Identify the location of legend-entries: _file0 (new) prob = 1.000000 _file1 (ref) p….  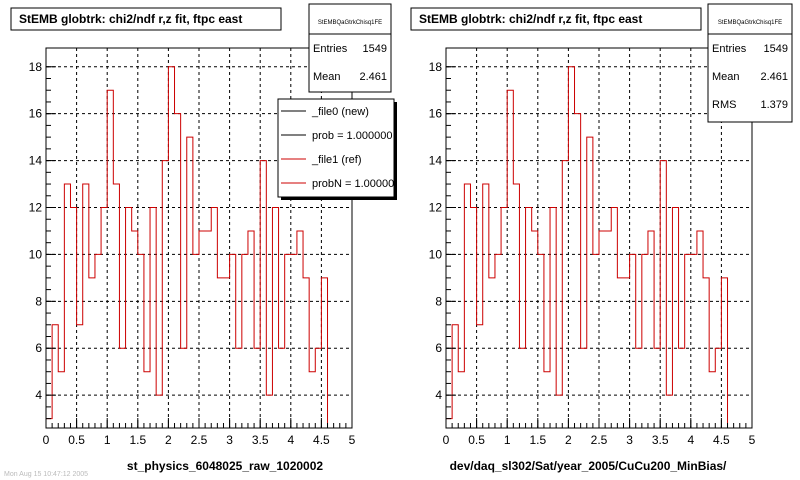
(340, 148).